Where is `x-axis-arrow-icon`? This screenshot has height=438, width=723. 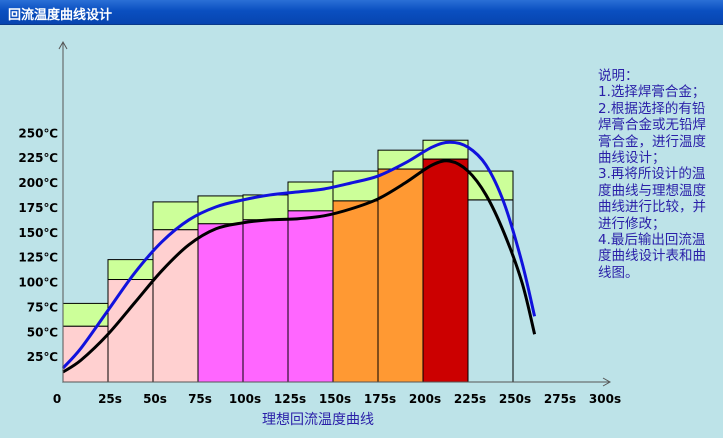 x-axis-arrow-icon is located at coordinates (607, 382).